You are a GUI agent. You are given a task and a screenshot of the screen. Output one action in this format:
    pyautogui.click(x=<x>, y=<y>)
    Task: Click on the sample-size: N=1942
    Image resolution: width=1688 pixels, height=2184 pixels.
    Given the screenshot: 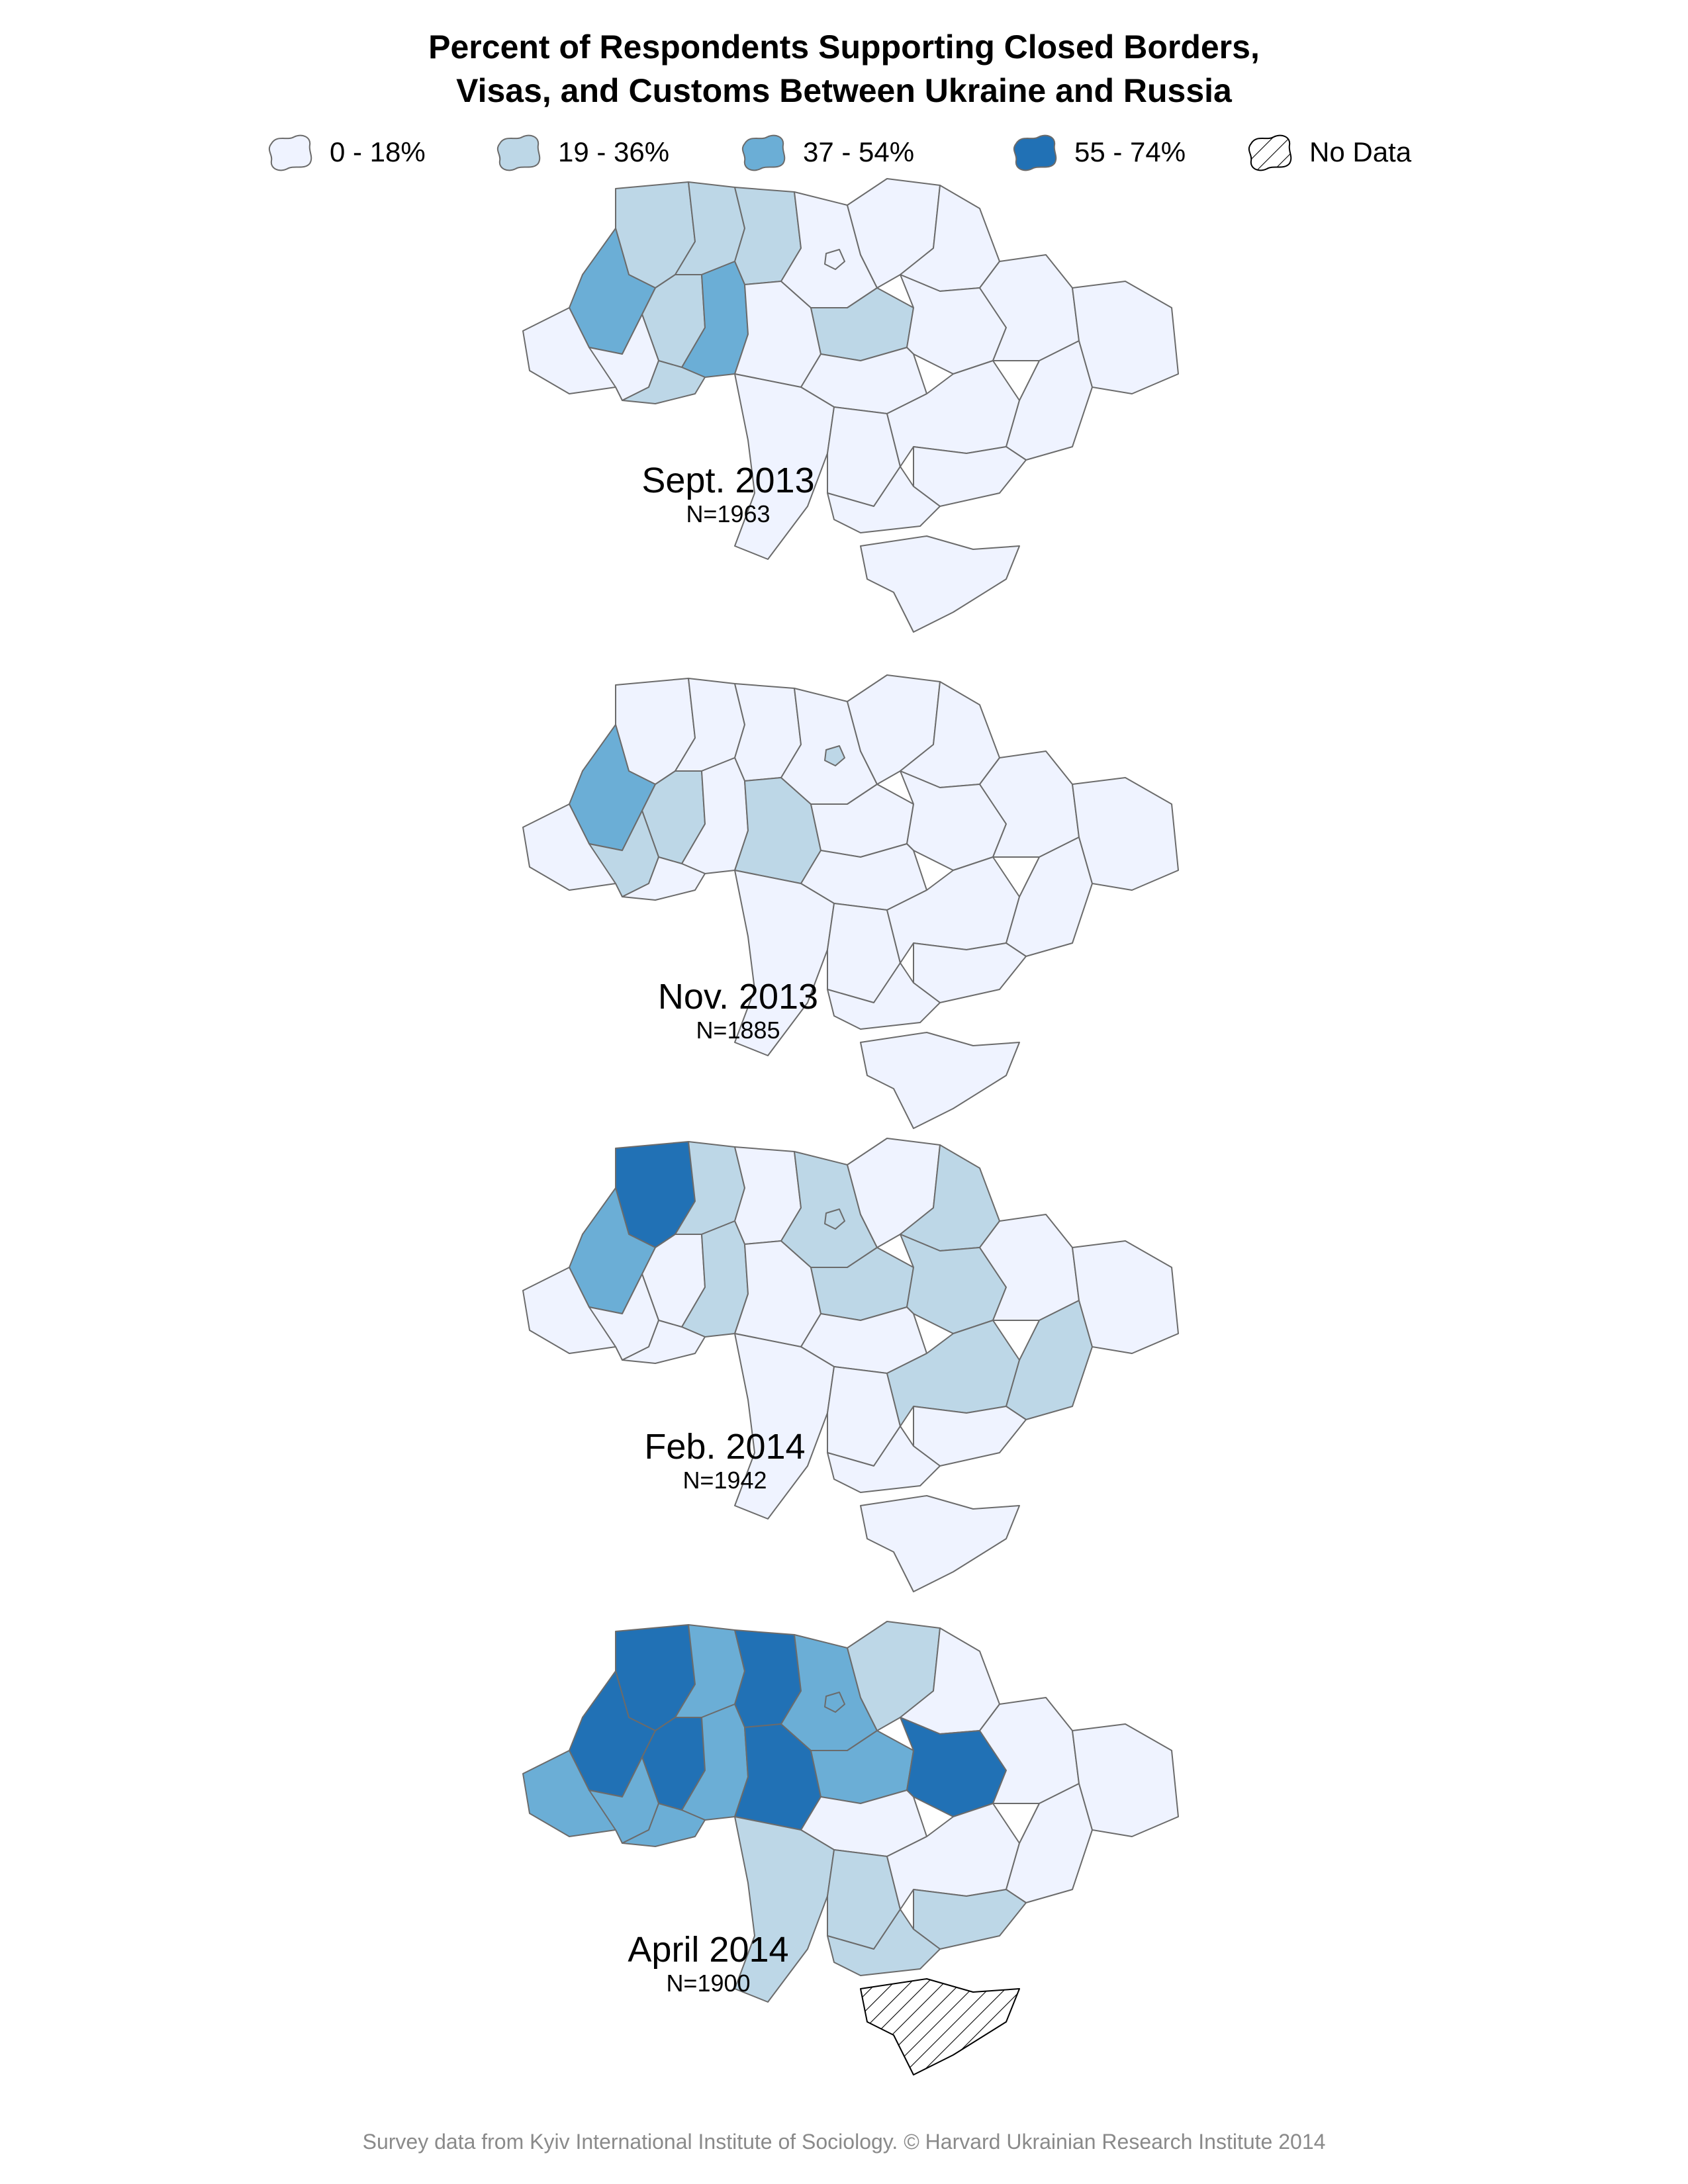 What is the action you would take?
    pyautogui.click(x=724, y=1480)
    